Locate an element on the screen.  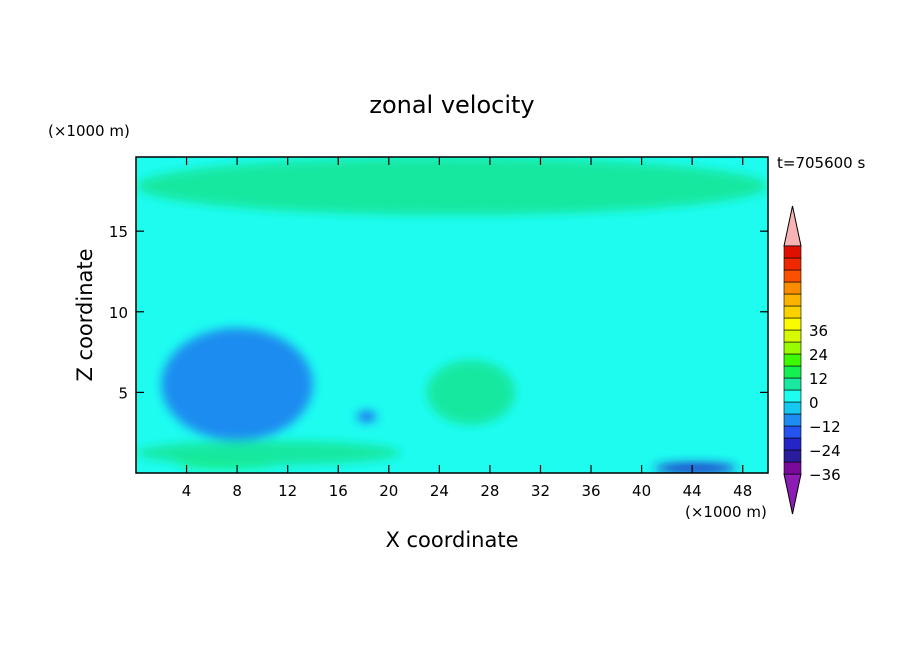
x-tick-label: 12 is located at coordinates (287, 491).